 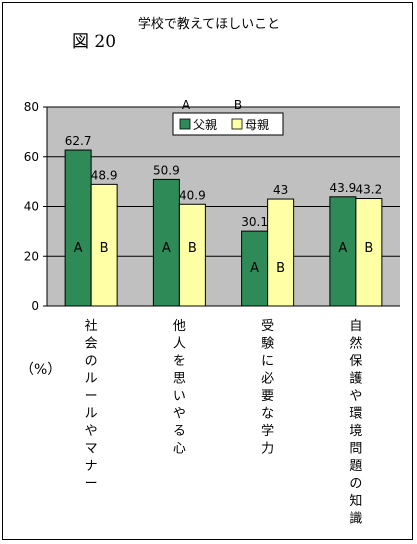 I want to click on legend-swatch-father, so click(x=185, y=124).